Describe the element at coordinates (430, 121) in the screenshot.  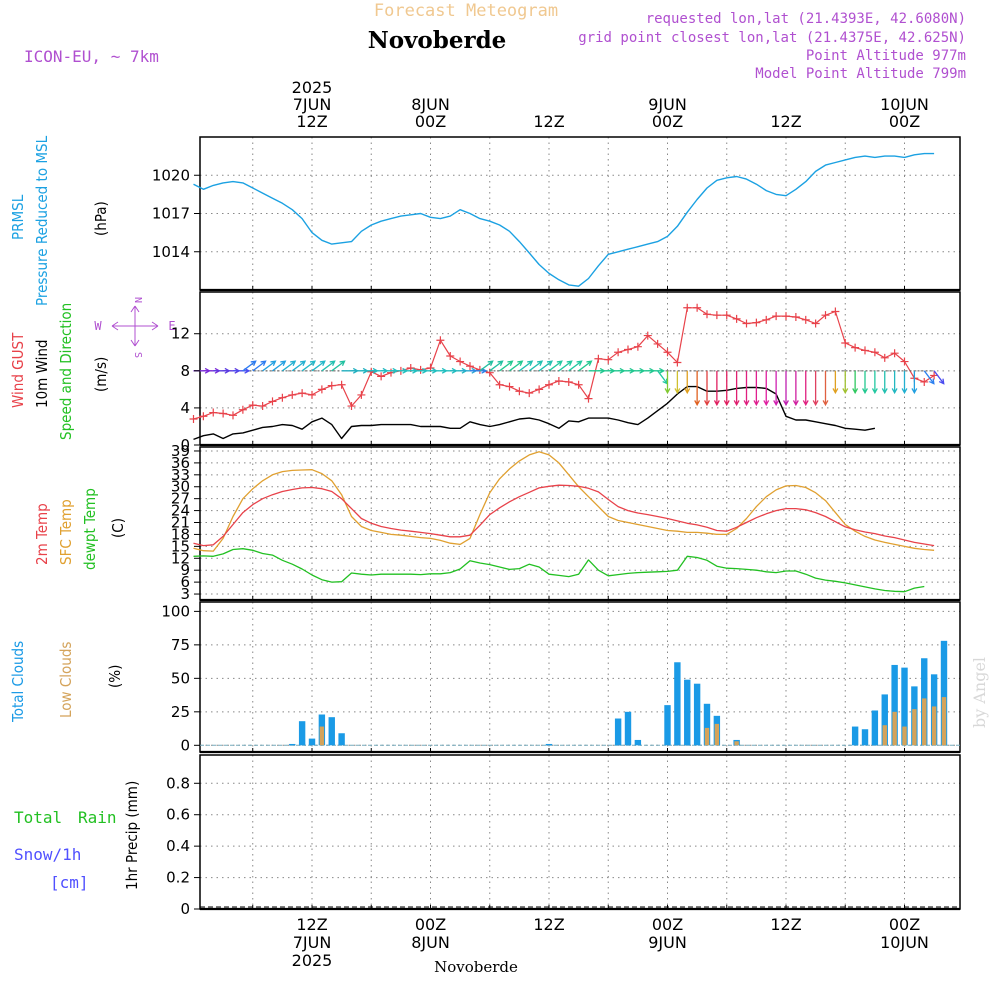
I see `top-time-label: 00Z` at that location.